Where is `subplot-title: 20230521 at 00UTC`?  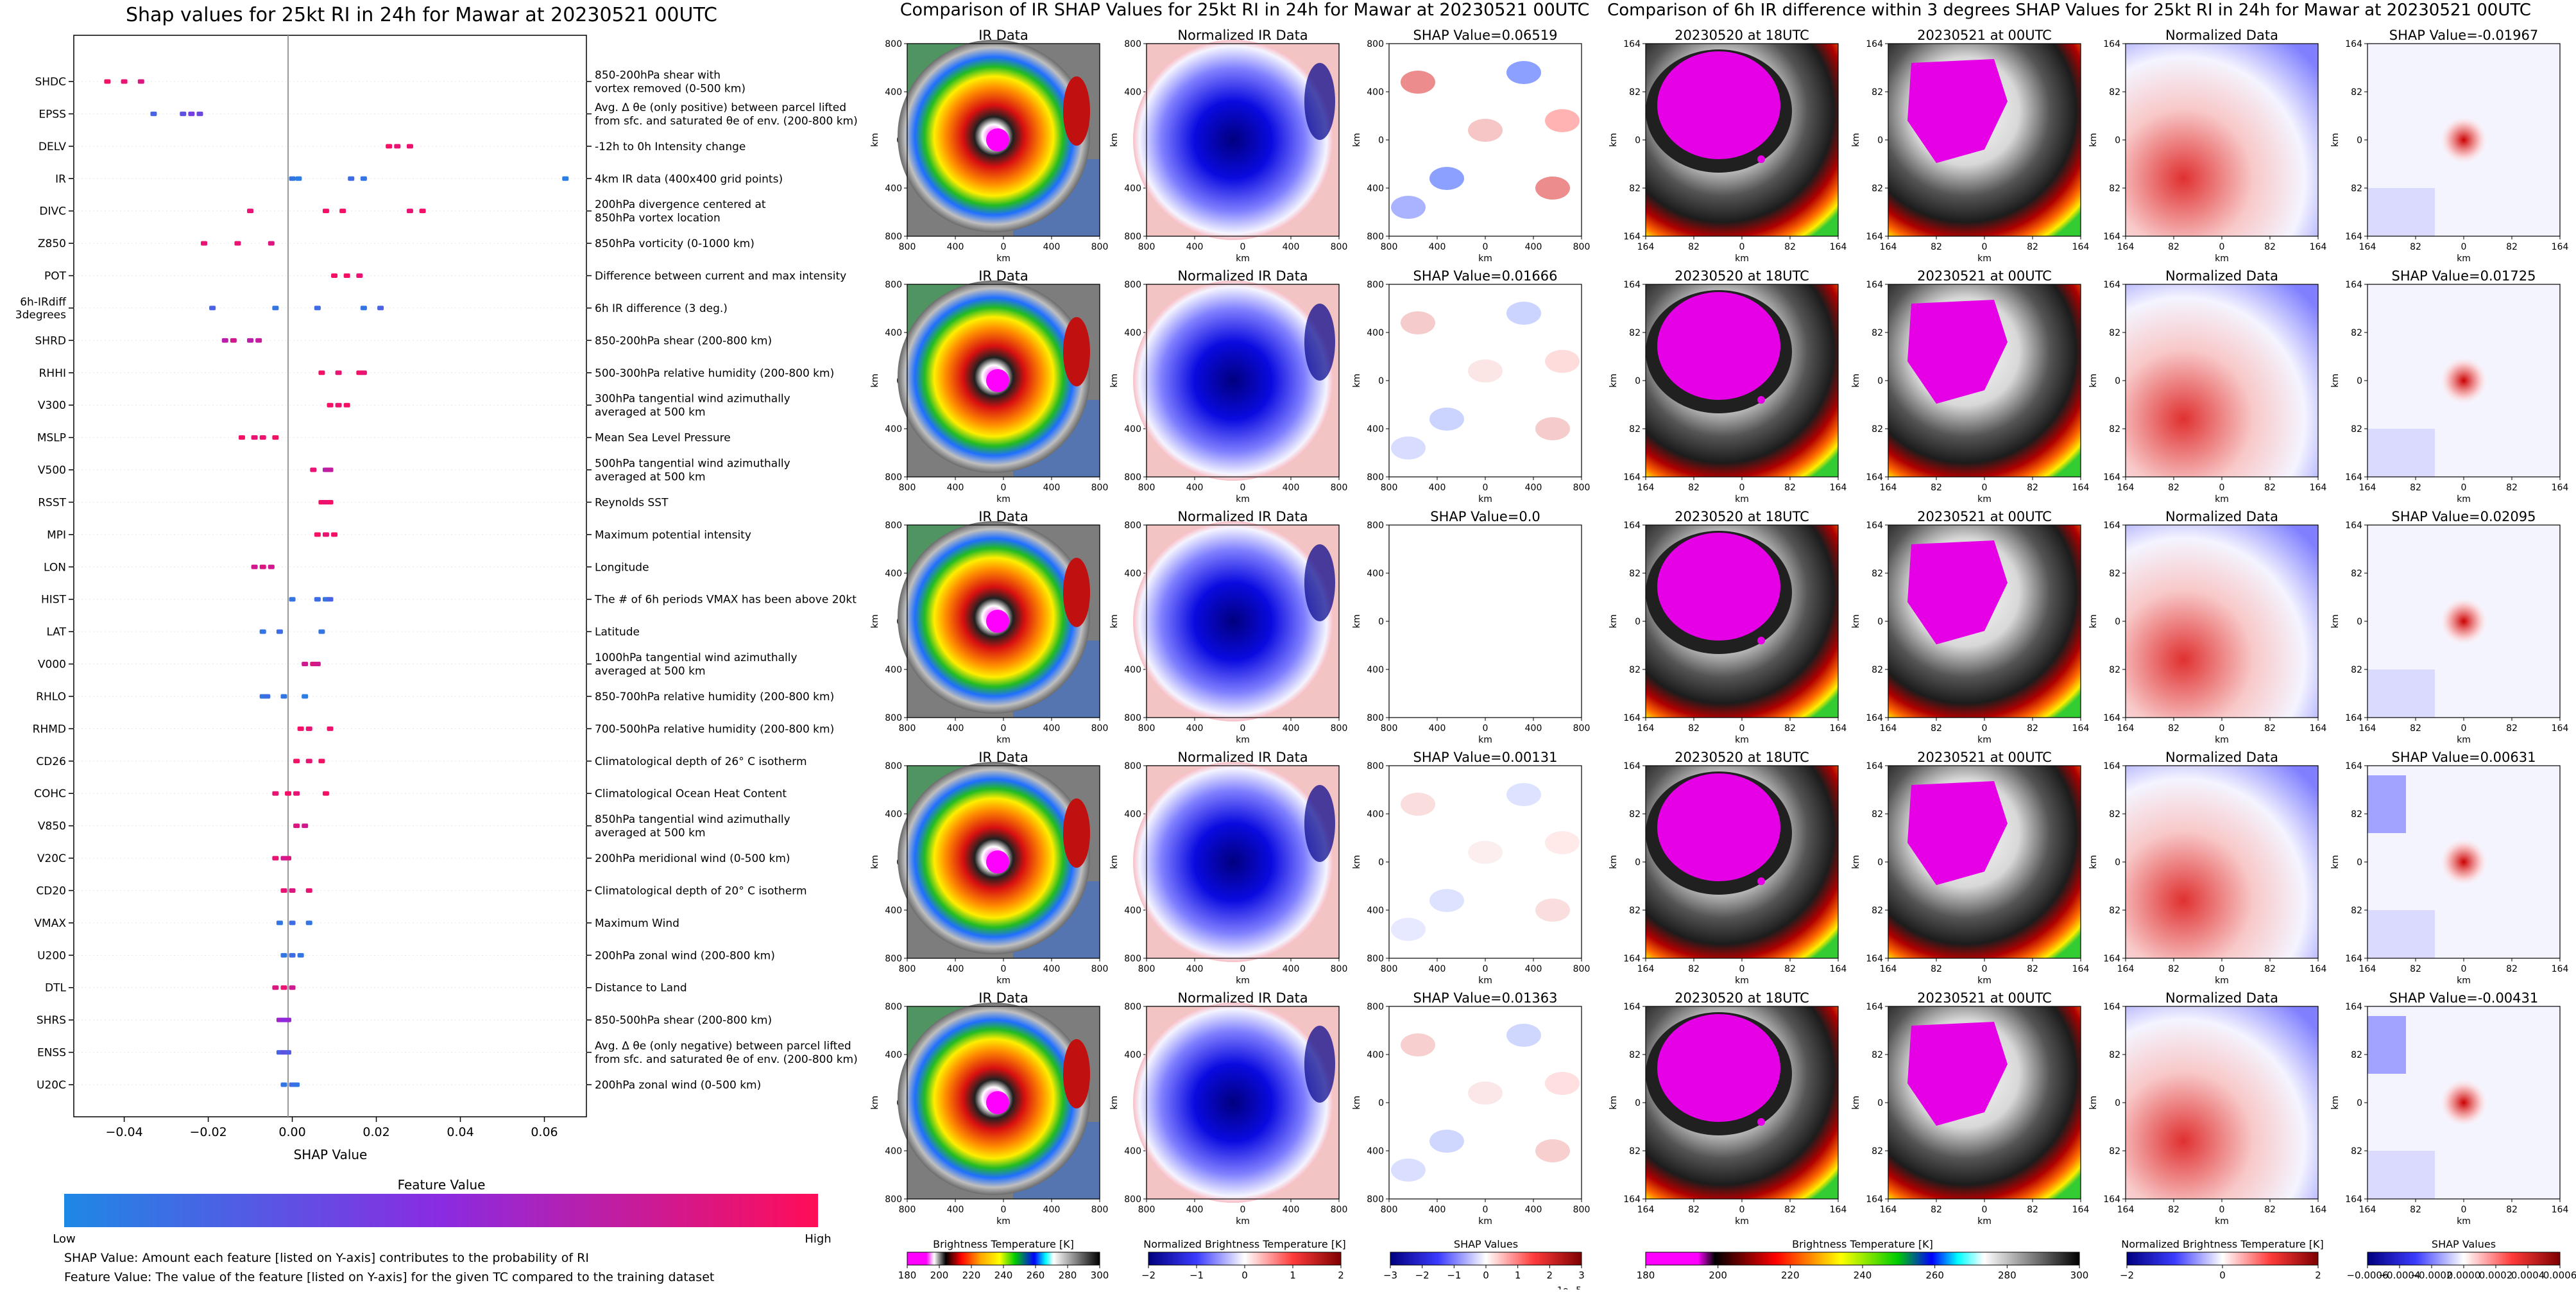 subplot-title: 20230521 at 00UTC is located at coordinates (1984, 757).